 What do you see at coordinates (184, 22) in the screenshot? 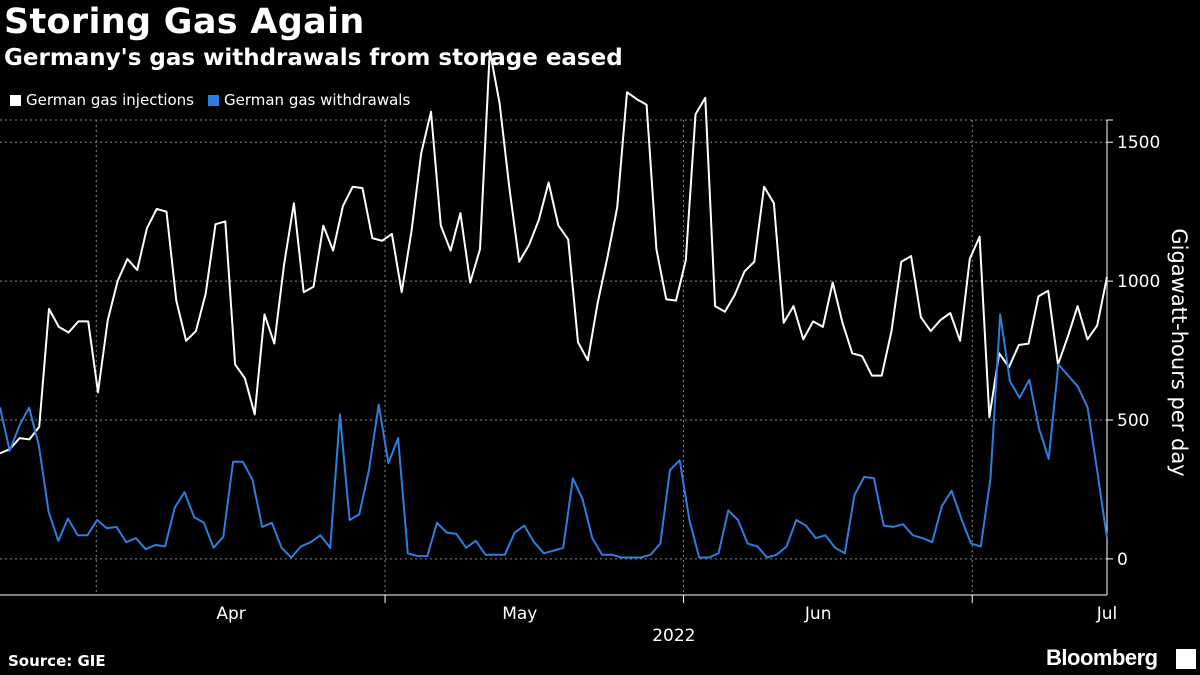
I see `chart-title: Storing Gas Again` at bounding box center [184, 22].